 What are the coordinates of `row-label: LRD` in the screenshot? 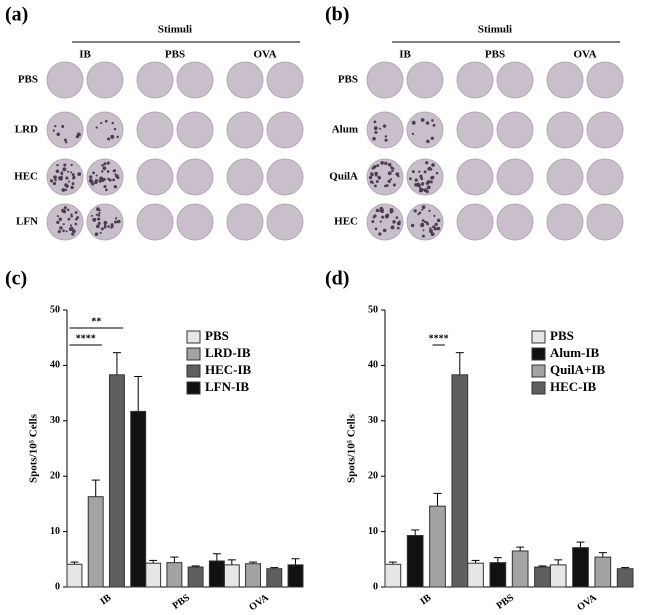 It's located at (26, 130).